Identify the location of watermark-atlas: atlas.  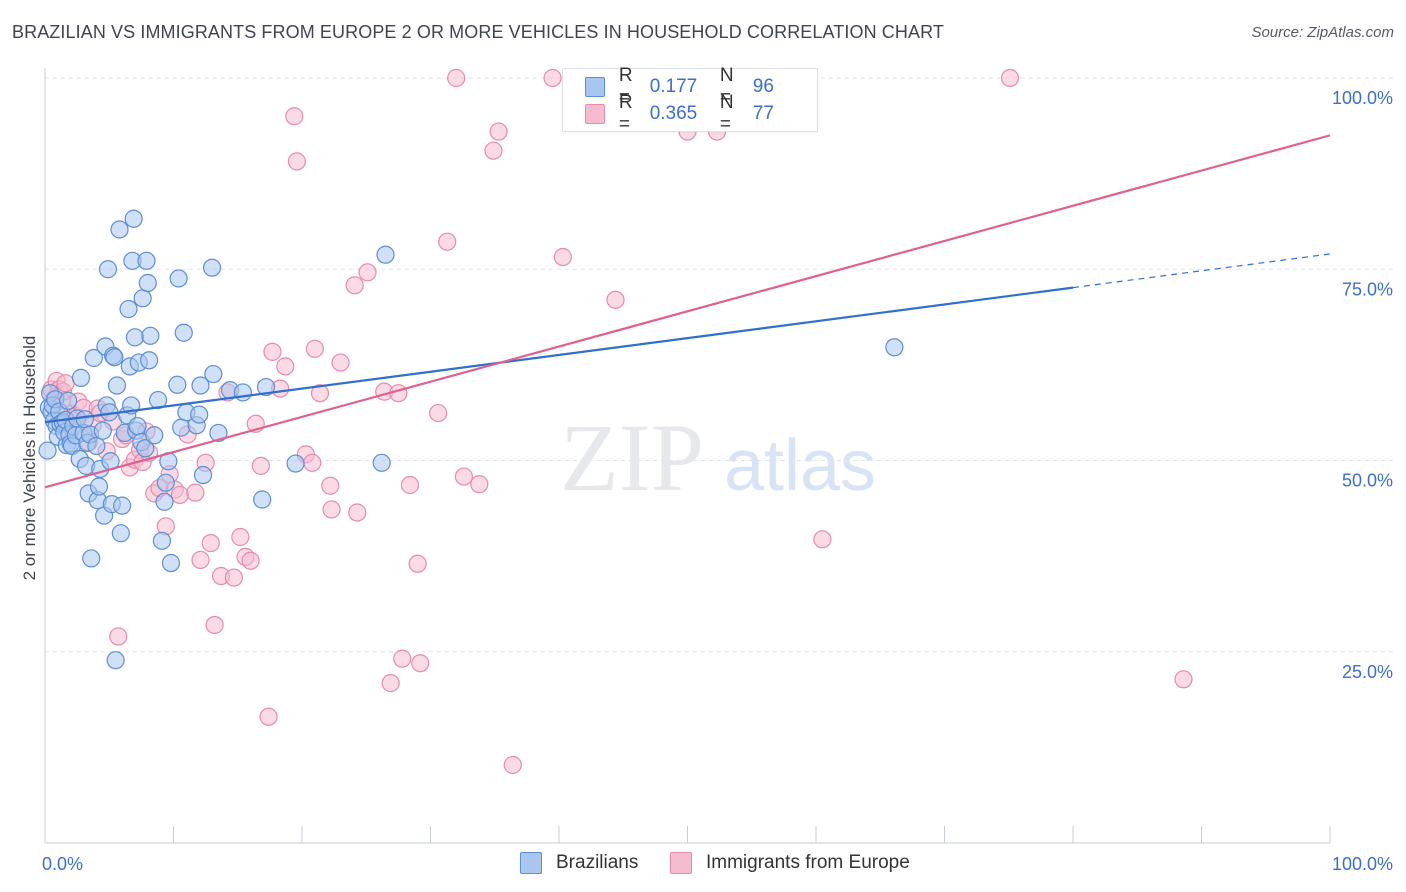
(800, 466).